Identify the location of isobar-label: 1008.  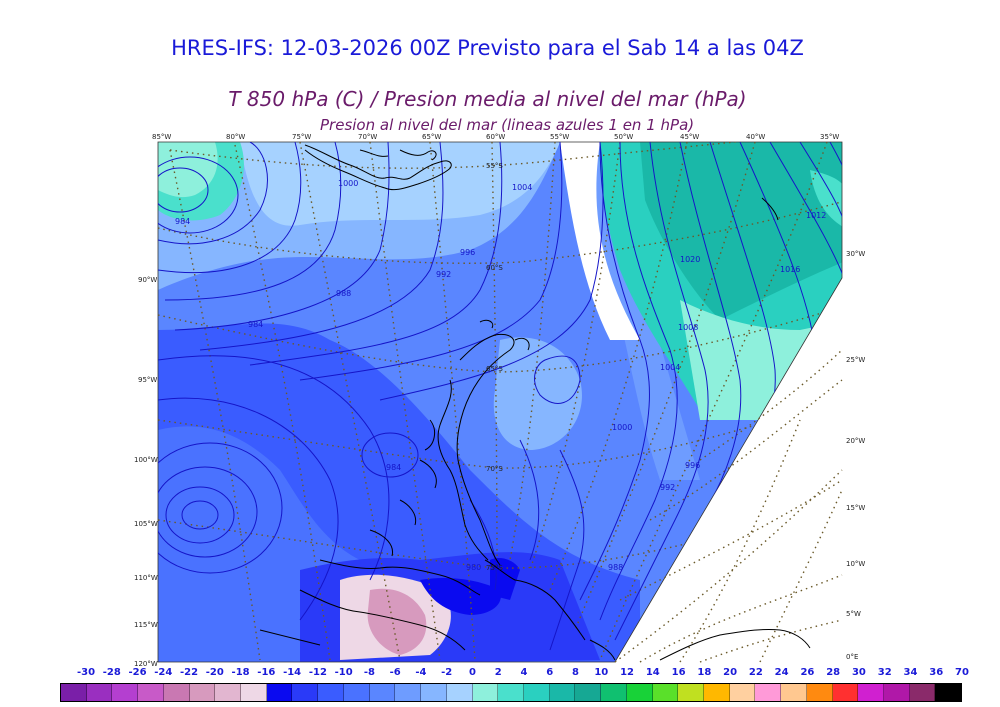
(688, 327).